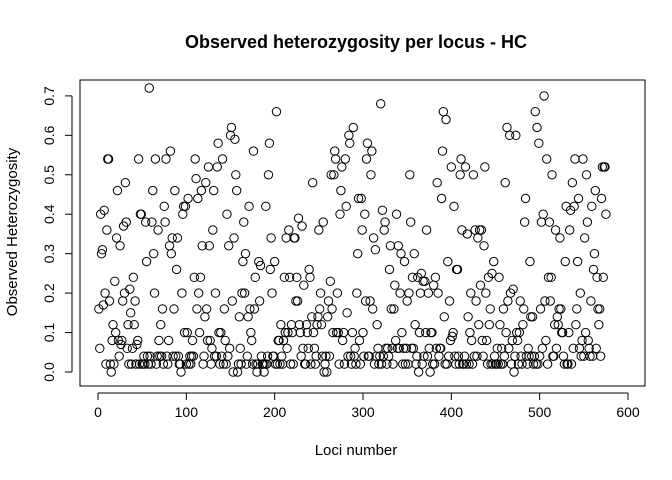 This screenshot has width=672, height=480. What do you see at coordinates (49, 214) in the screenshot?
I see `y-tick-label: 0.4` at bounding box center [49, 214].